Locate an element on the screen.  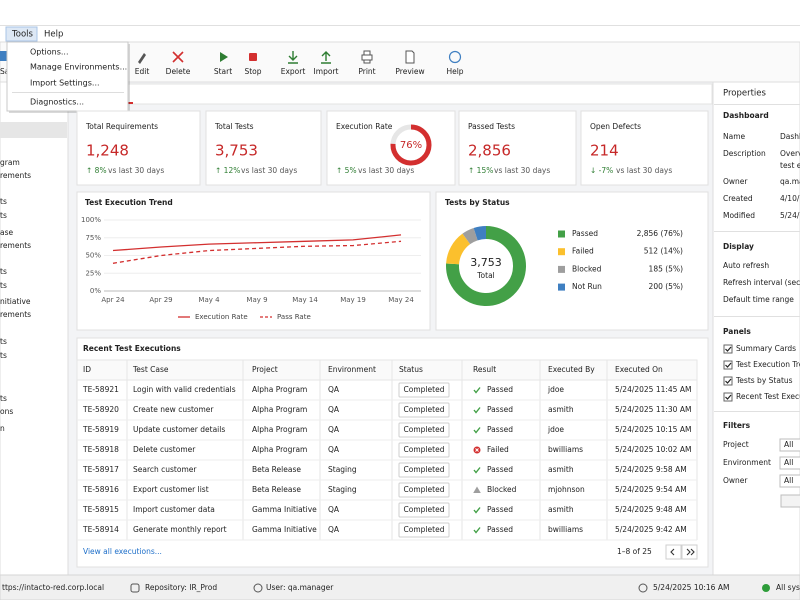
tree-item: ase is located at coordinates (7, 232).